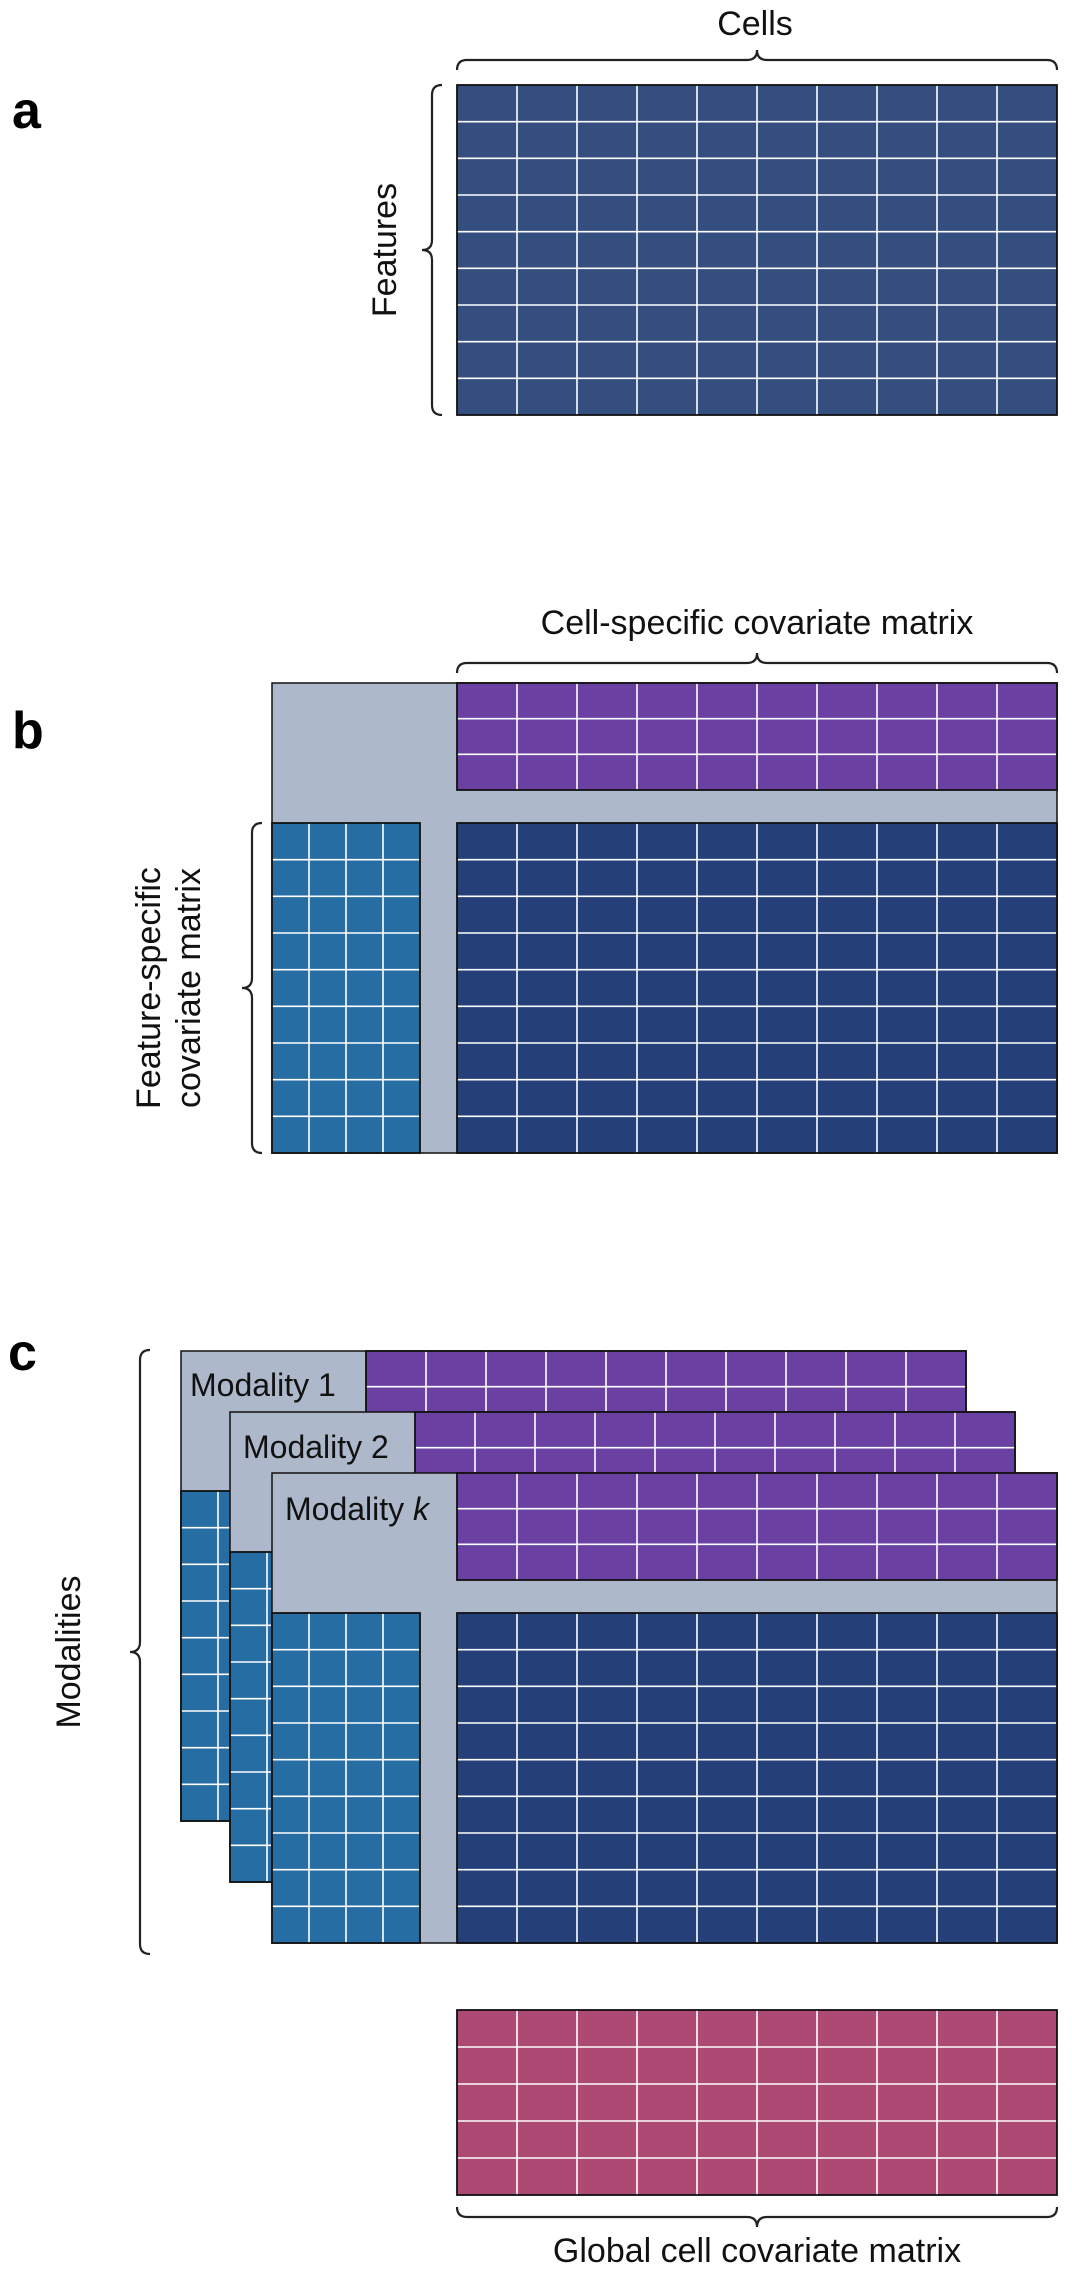  Describe the element at coordinates (27, 111) in the screenshot. I see `panel-a-letter: a` at that location.